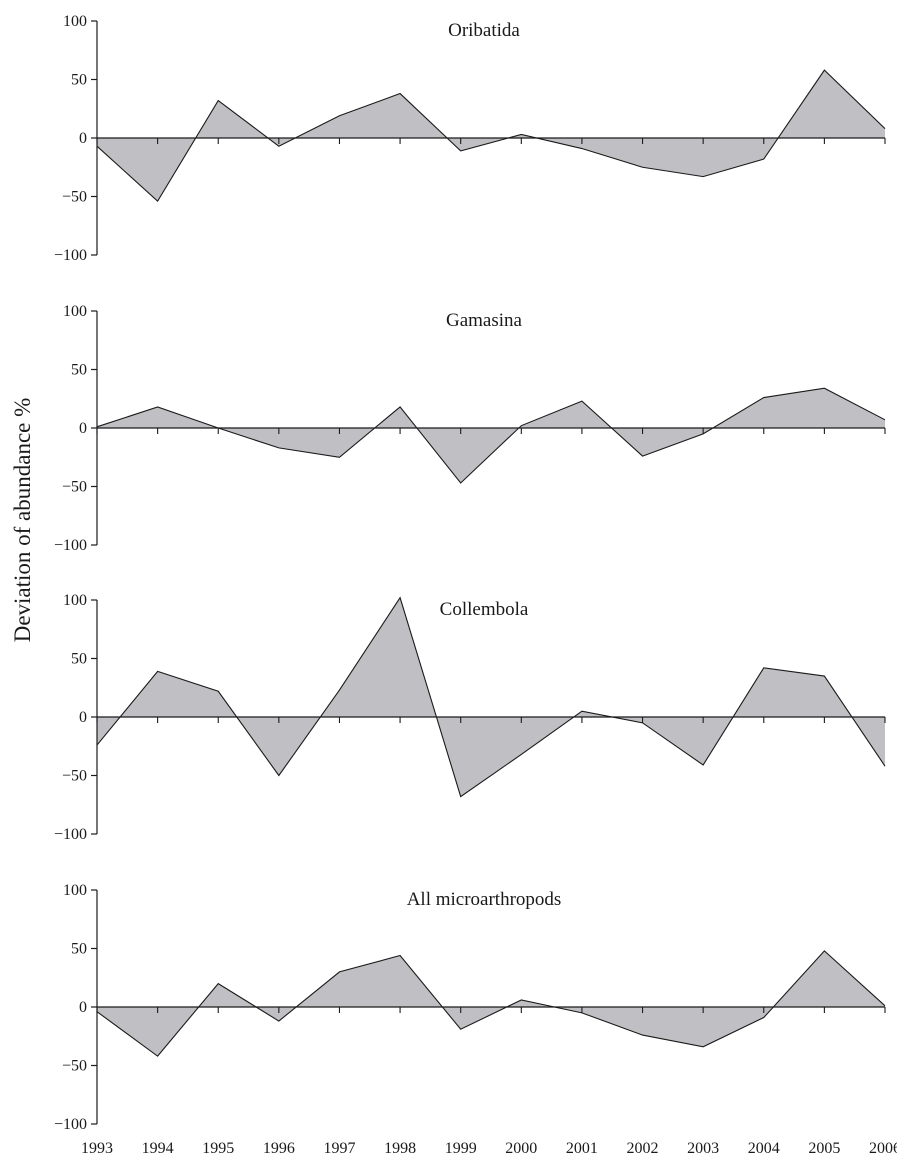 The image size is (897, 1167). I want to click on x-tick-label: 1996, so click(279, 1148).